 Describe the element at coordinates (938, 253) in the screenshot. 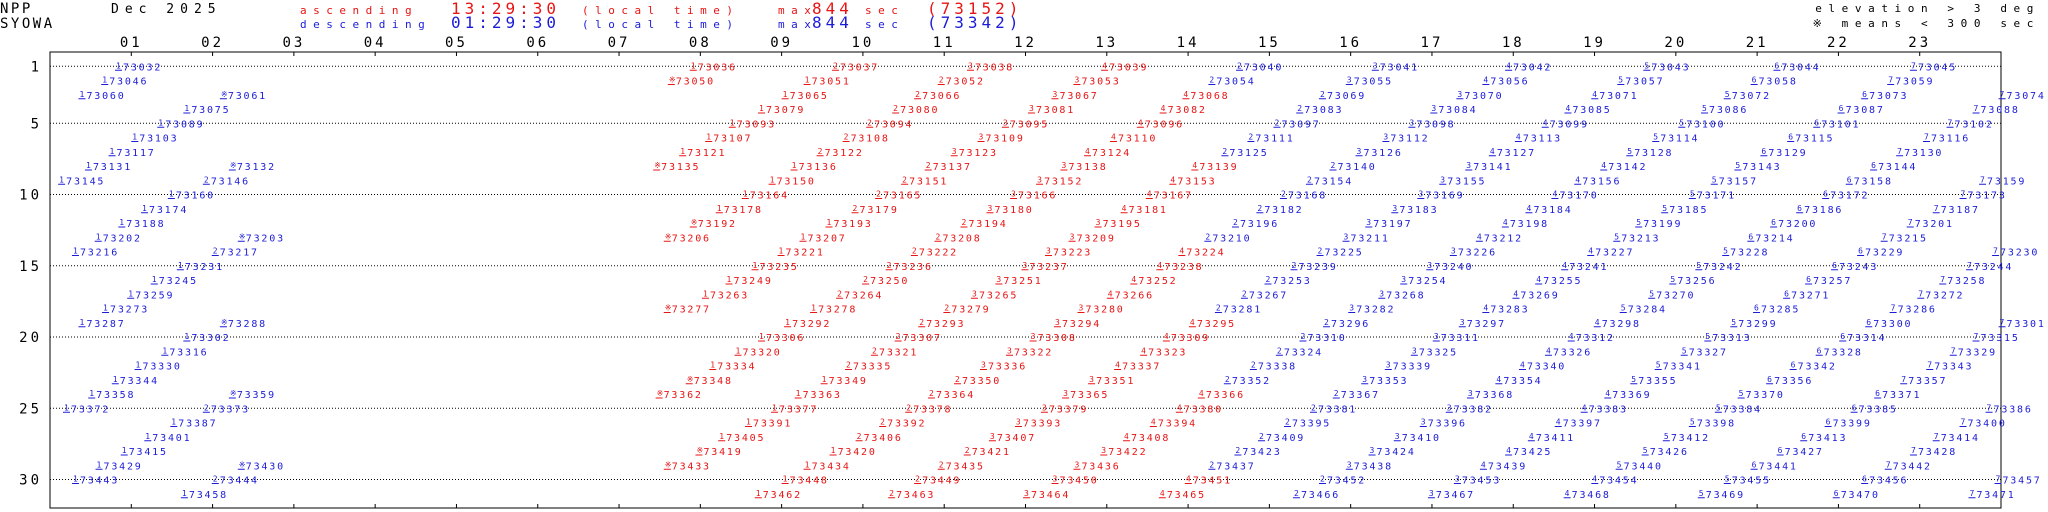

I see `orbit-number: 73222` at that location.